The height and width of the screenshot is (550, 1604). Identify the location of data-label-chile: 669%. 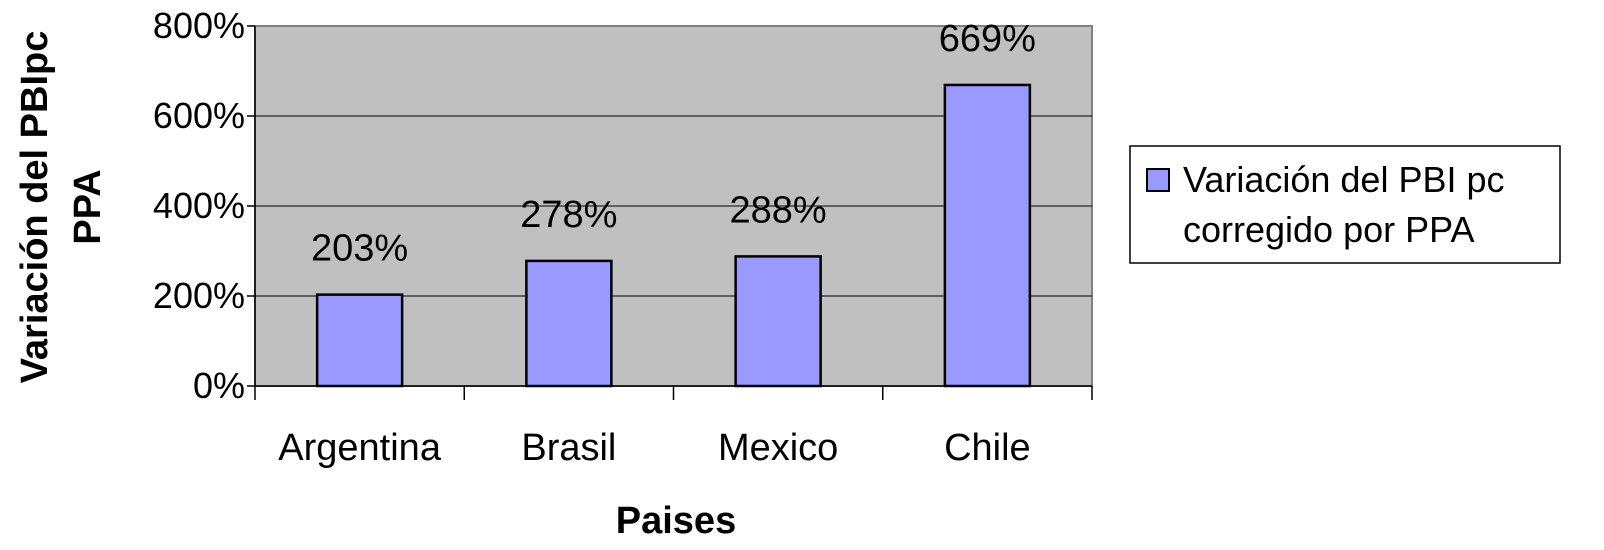
(987, 39).